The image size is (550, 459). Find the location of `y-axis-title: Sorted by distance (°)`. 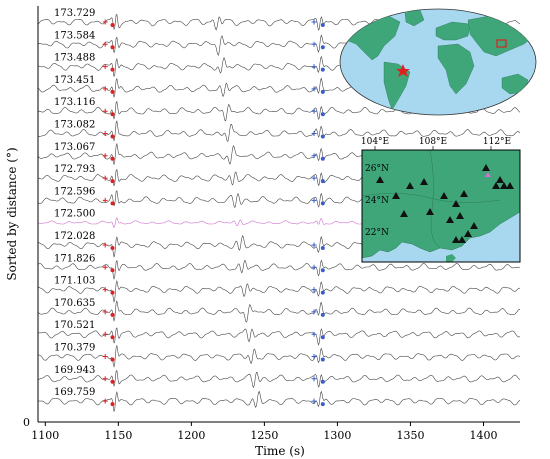

y-axis-title: Sorted by distance (°) is located at coordinates (12, 213).